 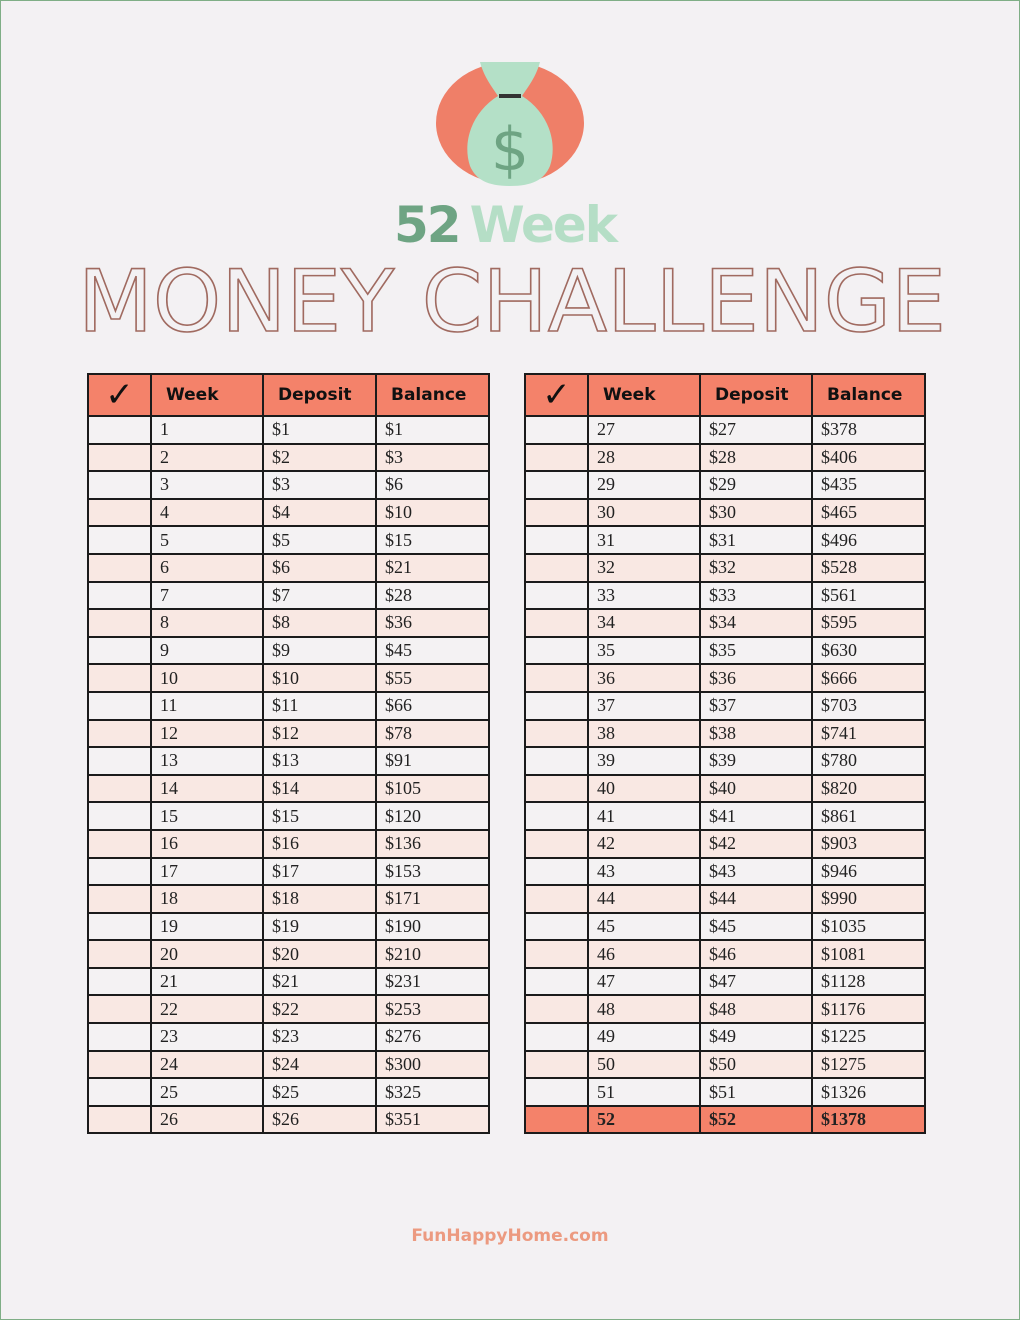 I want to click on week-cell: 41, so click(x=644, y=816).